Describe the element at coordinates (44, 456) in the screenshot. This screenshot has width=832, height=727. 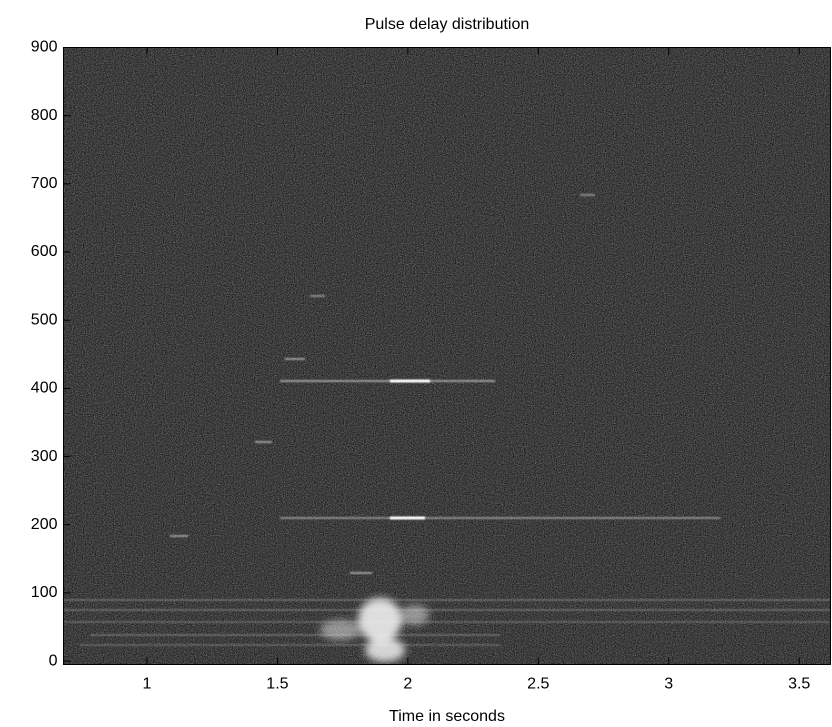
I see `y-tick-label: 300` at that location.